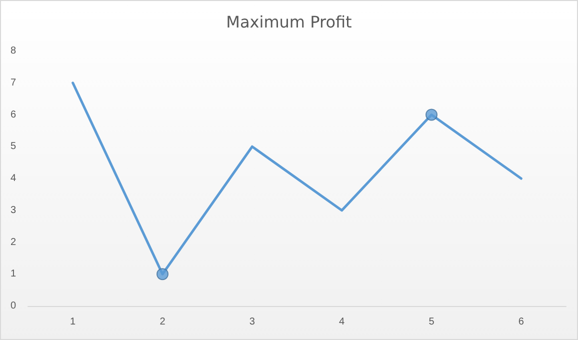 The image size is (578, 340). I want to click on y-tick-label: 2, so click(13, 242).